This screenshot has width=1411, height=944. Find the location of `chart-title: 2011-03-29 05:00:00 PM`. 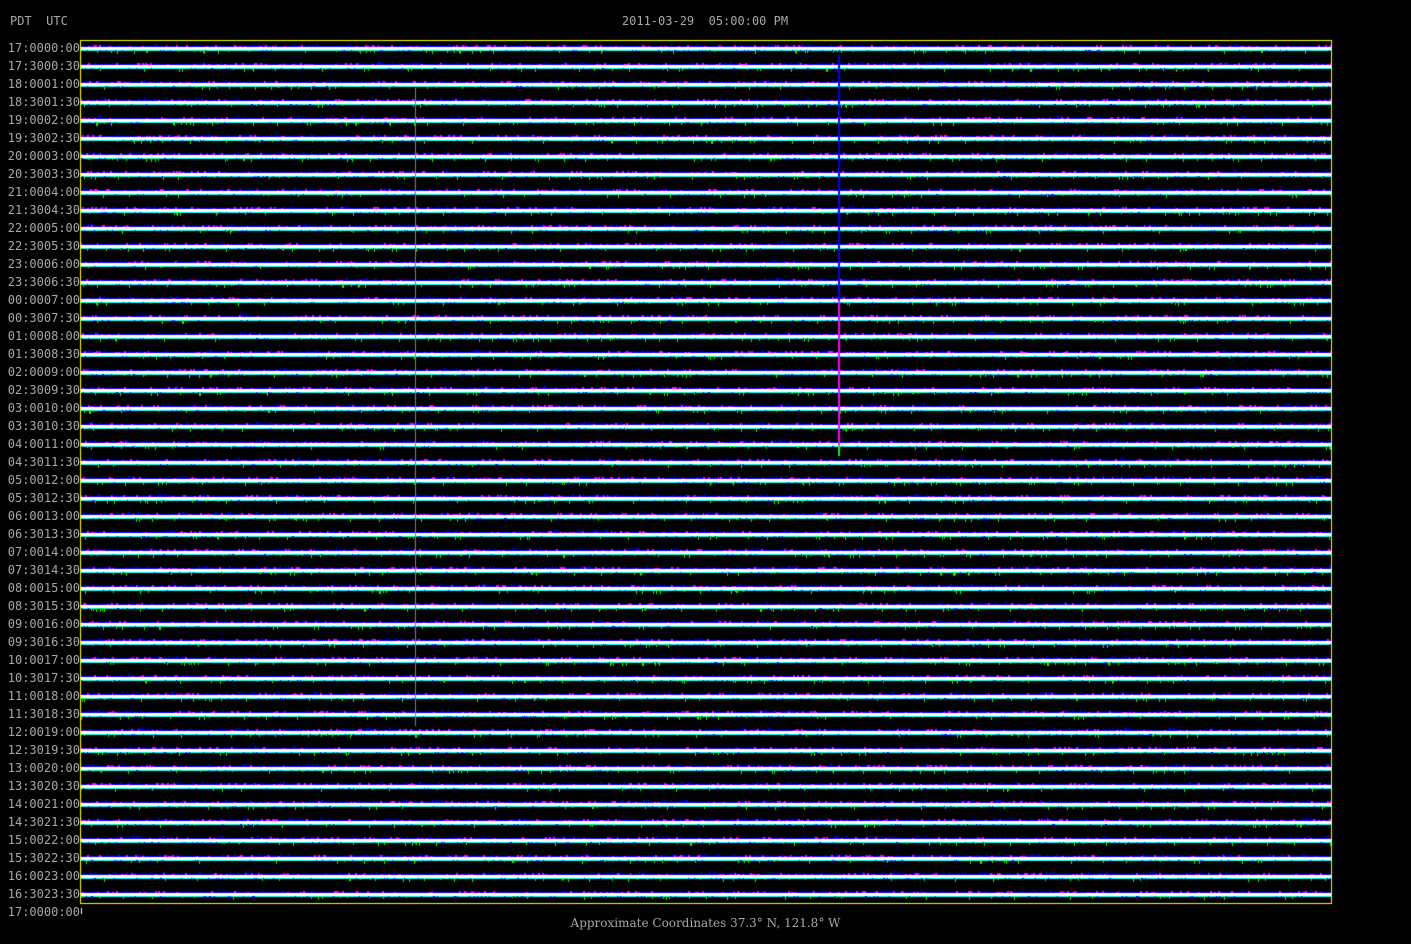

chart-title: 2011-03-29 05:00:00 PM is located at coordinates (705, 21).